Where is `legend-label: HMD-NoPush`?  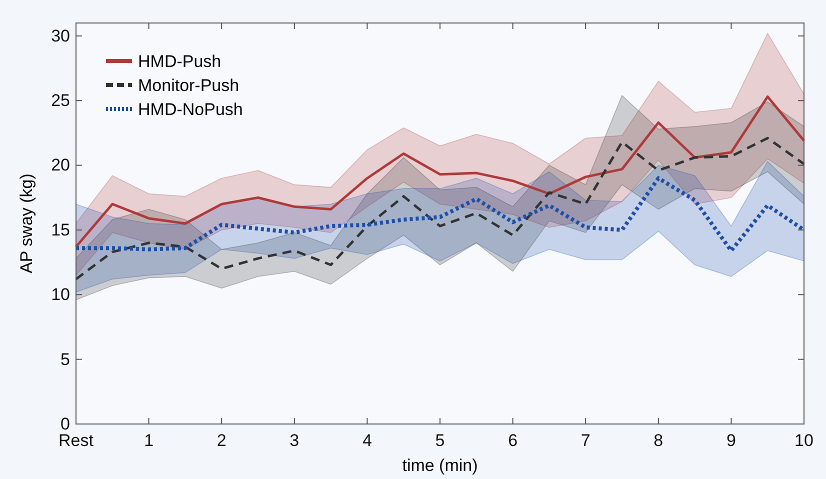 legend-label: HMD-NoPush is located at coordinates (190, 109).